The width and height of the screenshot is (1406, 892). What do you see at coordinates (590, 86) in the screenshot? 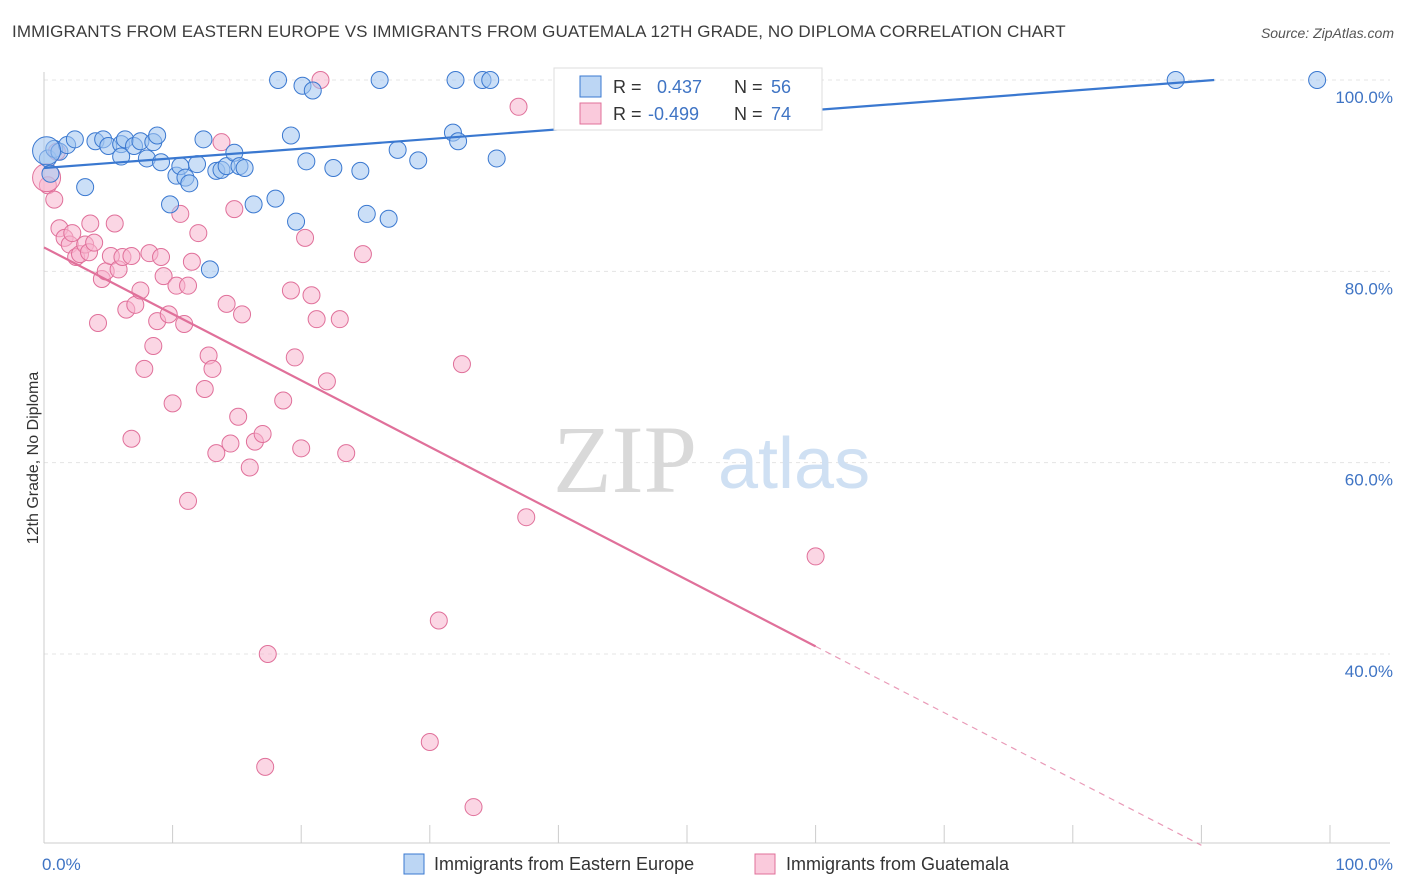
I see `legend-swatch-blue` at bounding box center [590, 86].